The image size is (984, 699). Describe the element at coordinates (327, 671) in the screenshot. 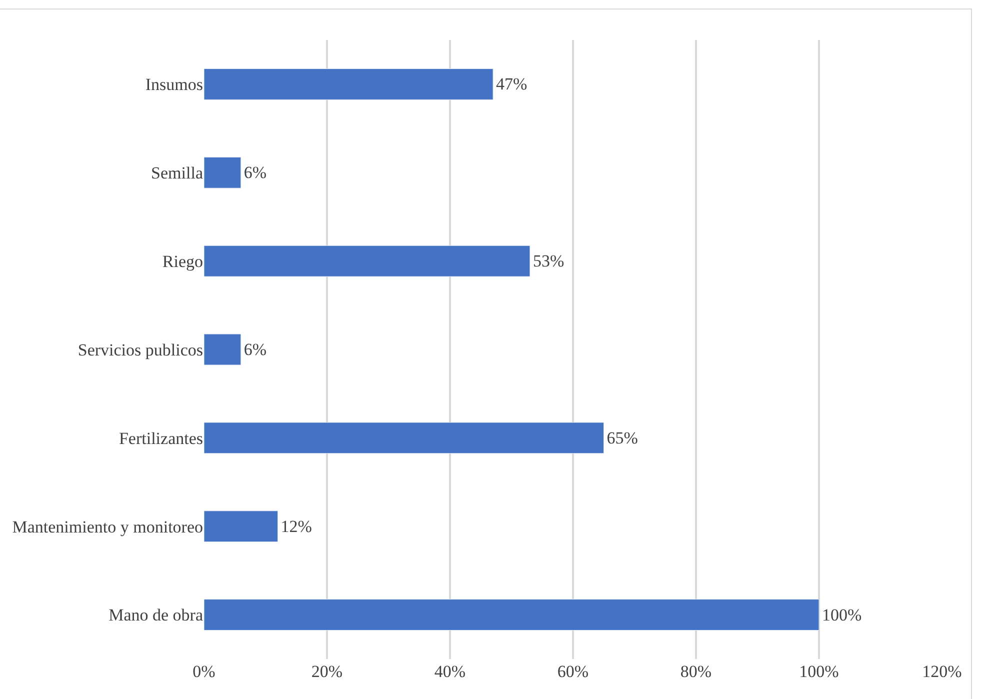

I see `x-tick-label: 20%` at that location.